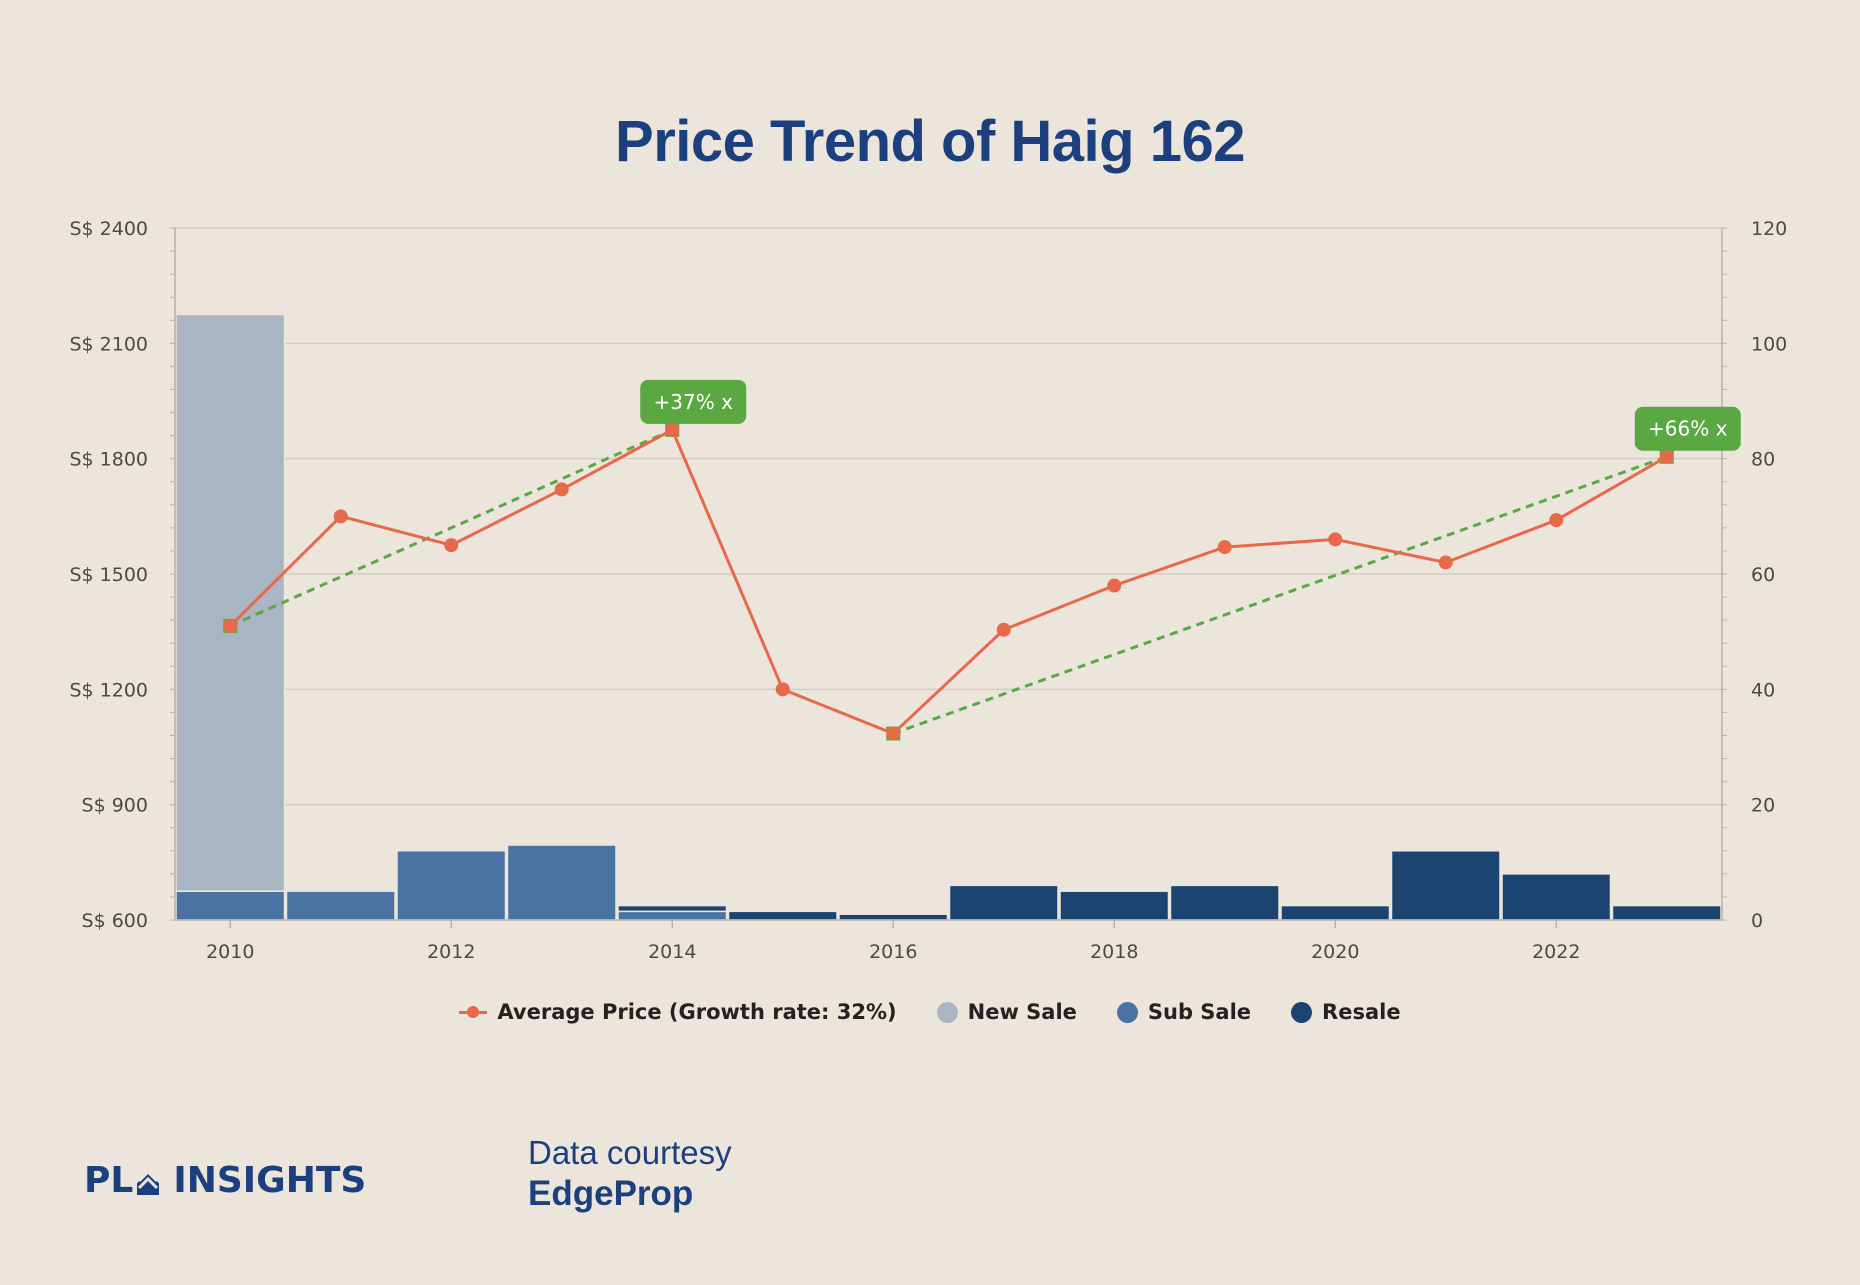 This screenshot has width=1860, height=1285. I want to click on growth-badge-label: +66% x, so click(1688, 429).